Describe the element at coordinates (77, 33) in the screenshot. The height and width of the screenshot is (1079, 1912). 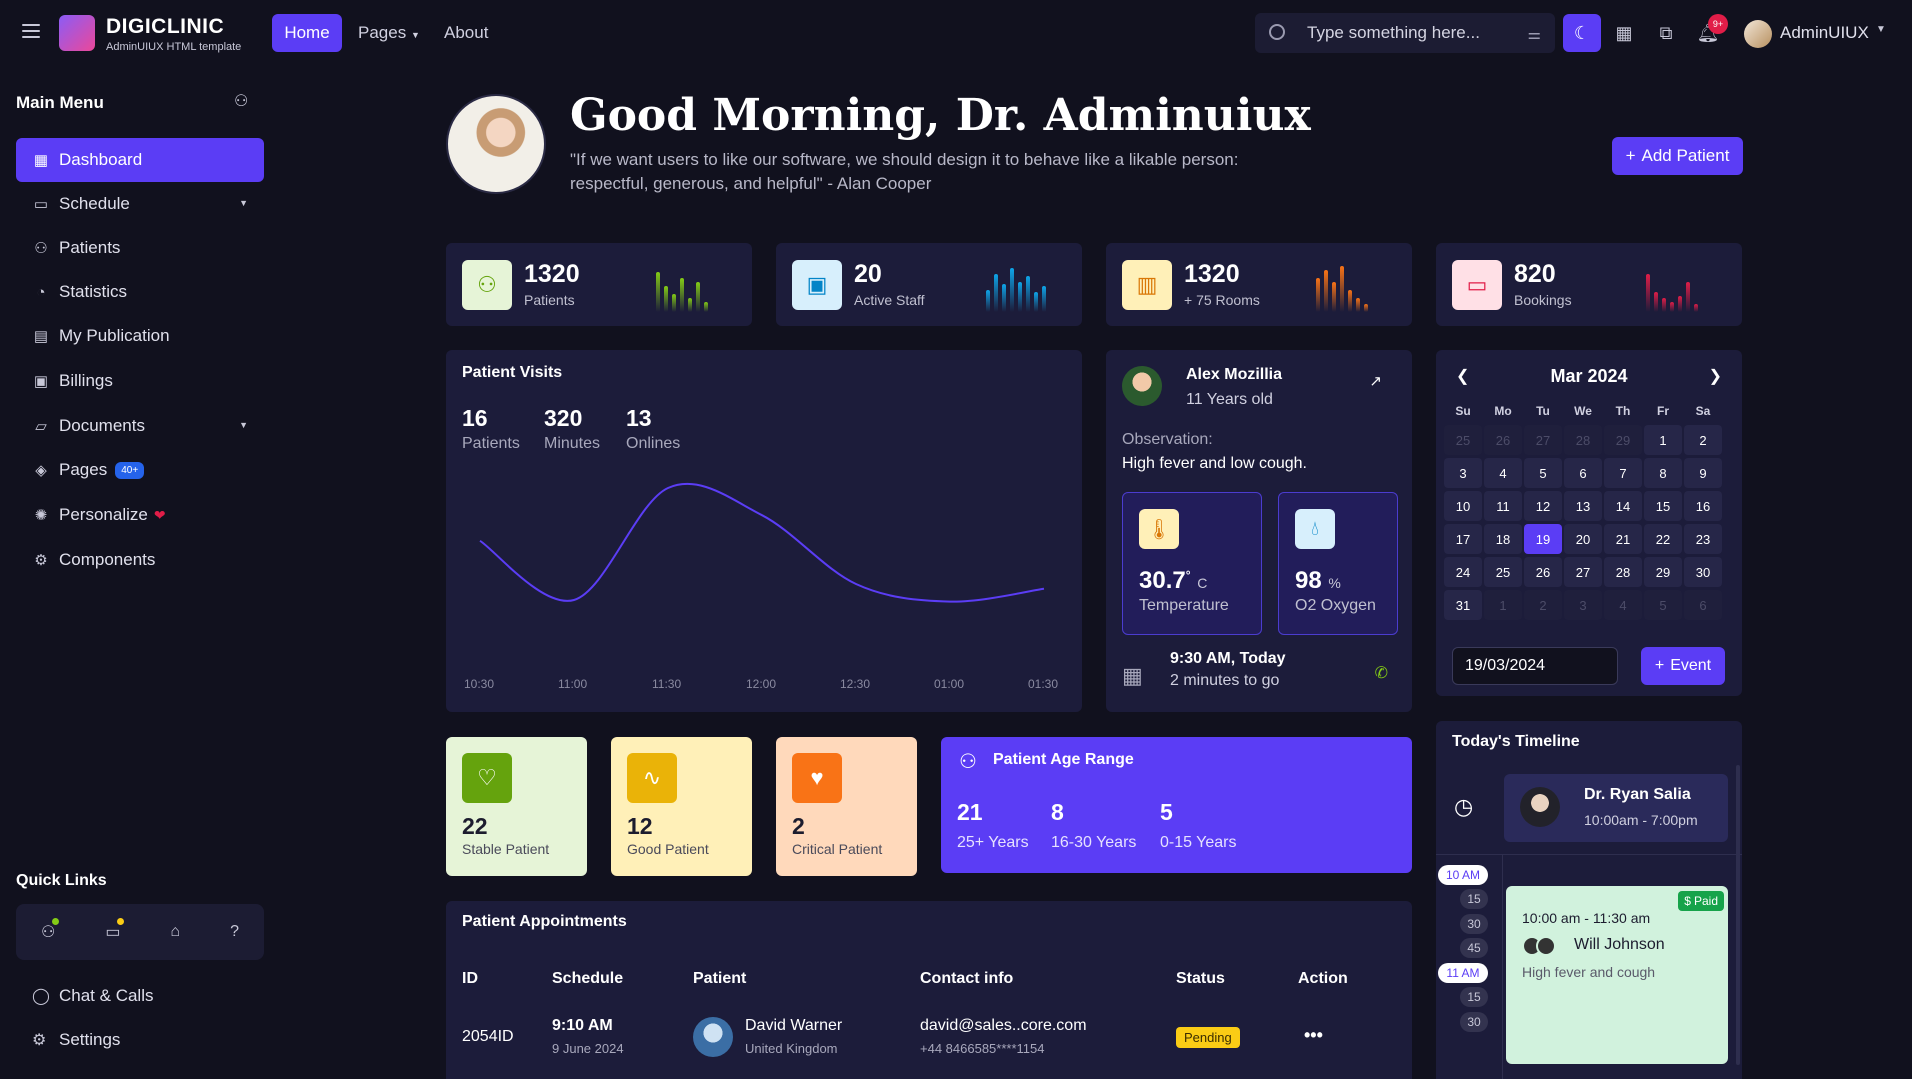
I see `brand-logo` at that location.